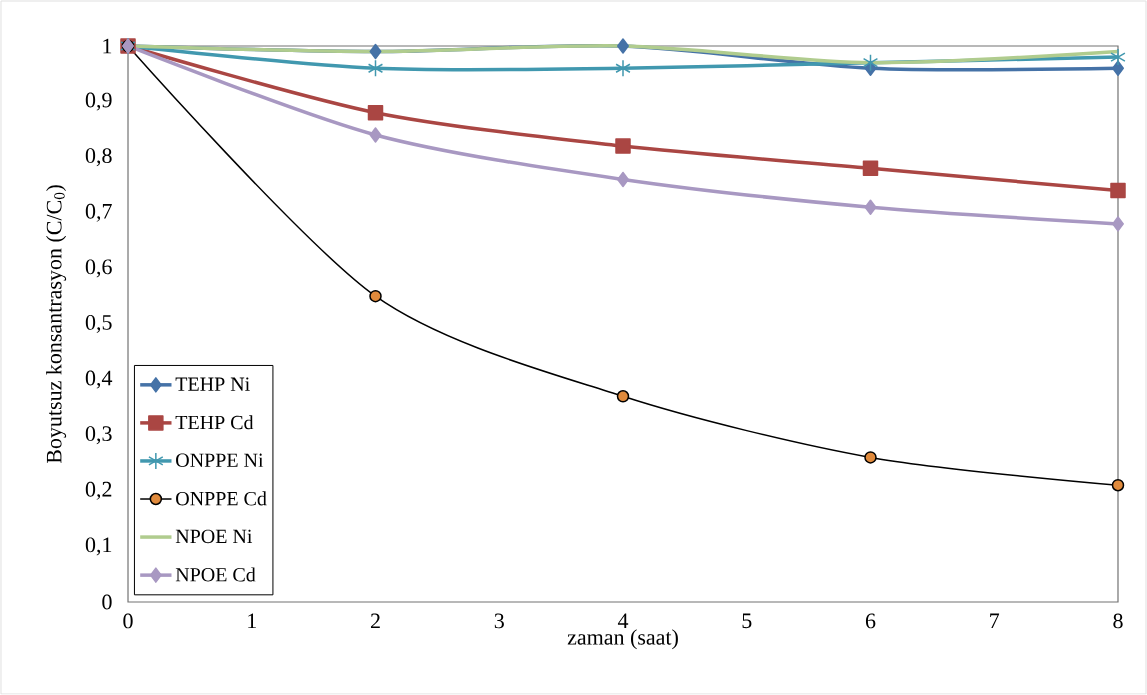 The image size is (1147, 695). I want to click on x-tick-label: 0, so click(128, 621).